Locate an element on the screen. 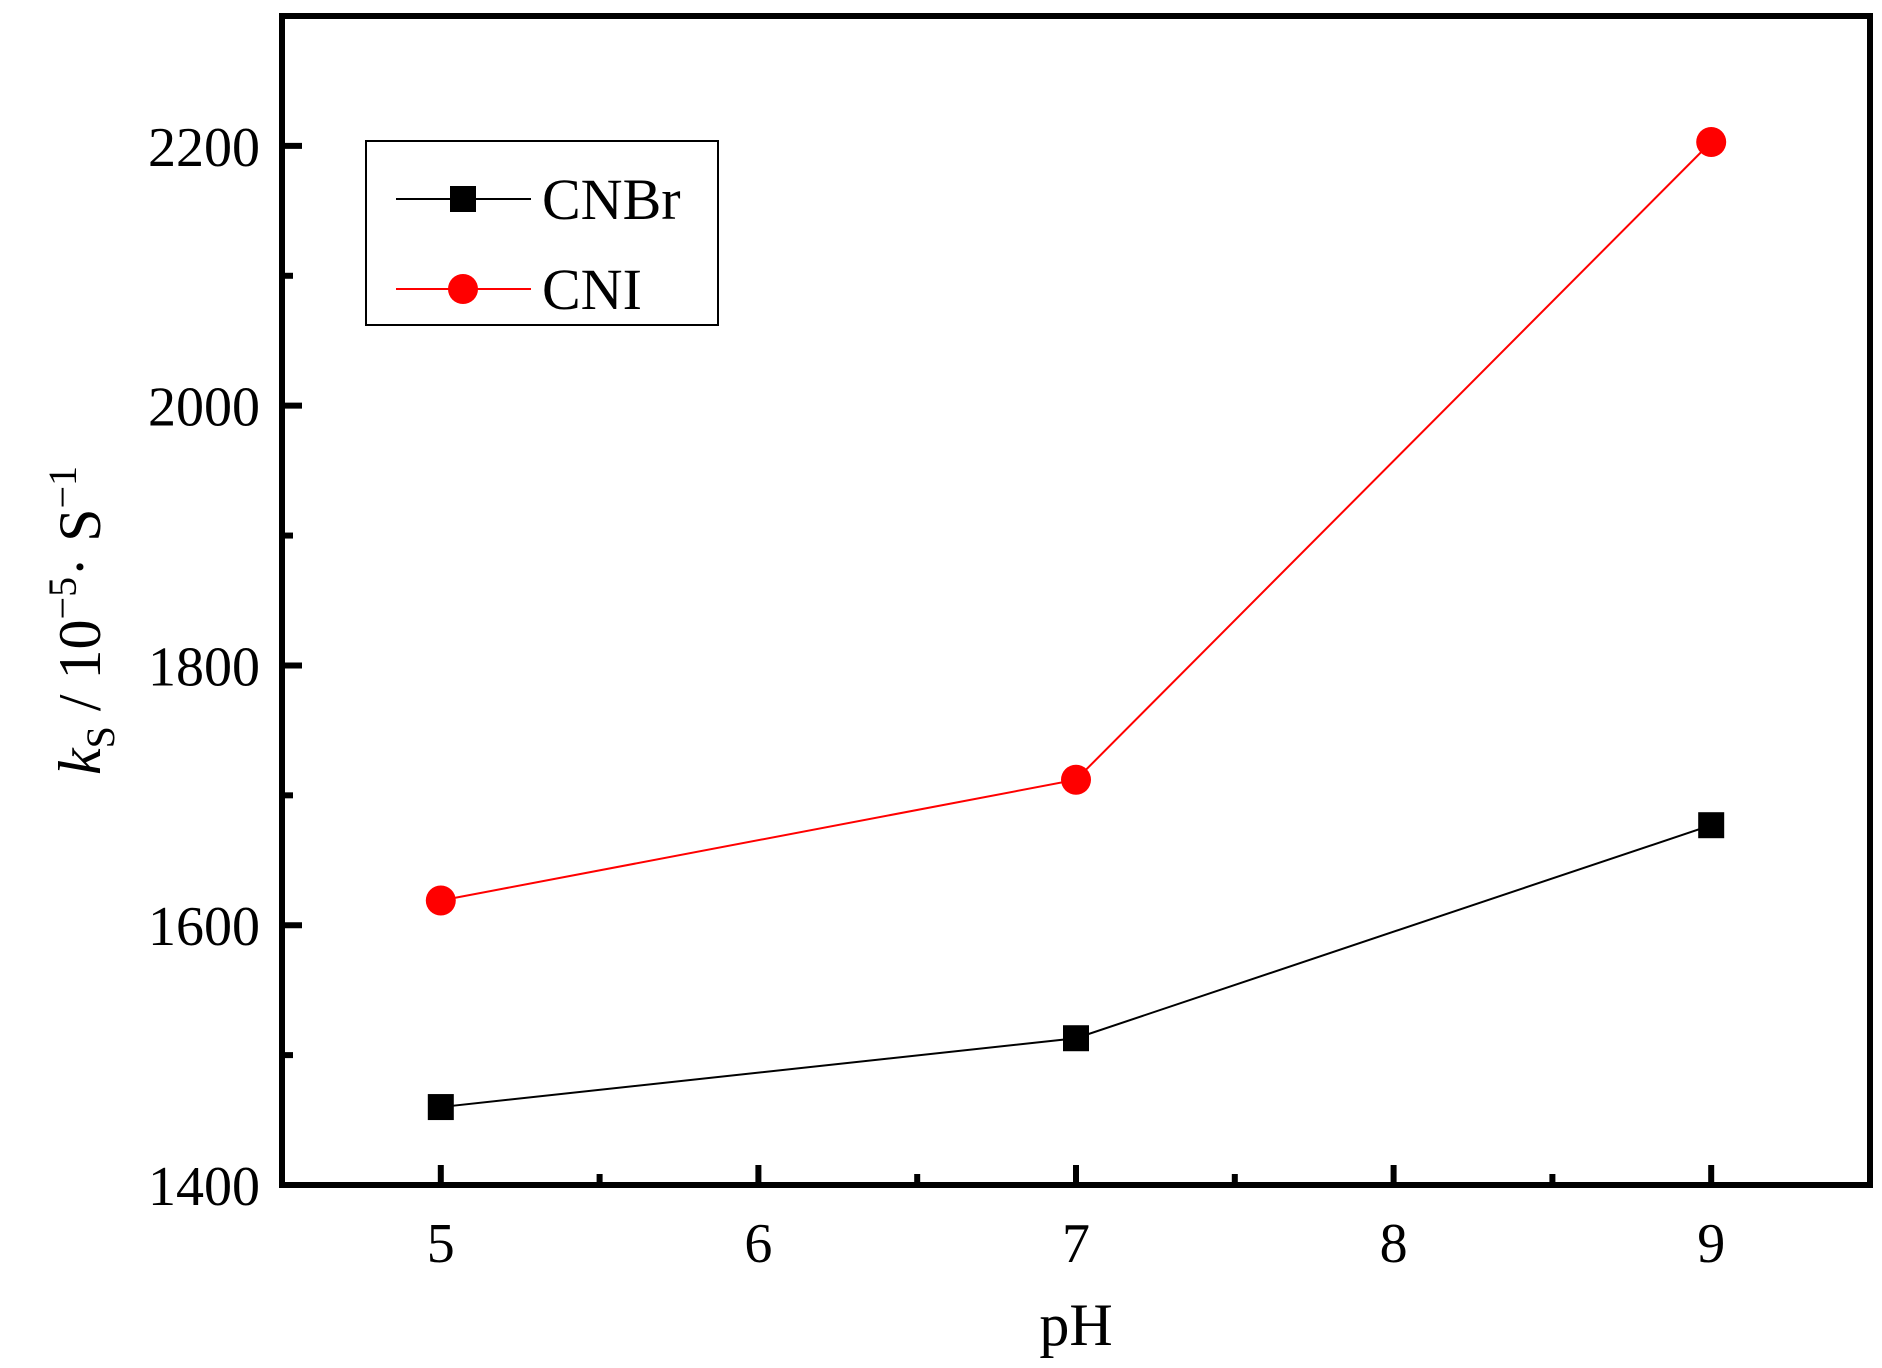  y-tick-label-2000: 2000 is located at coordinates (204, 408).